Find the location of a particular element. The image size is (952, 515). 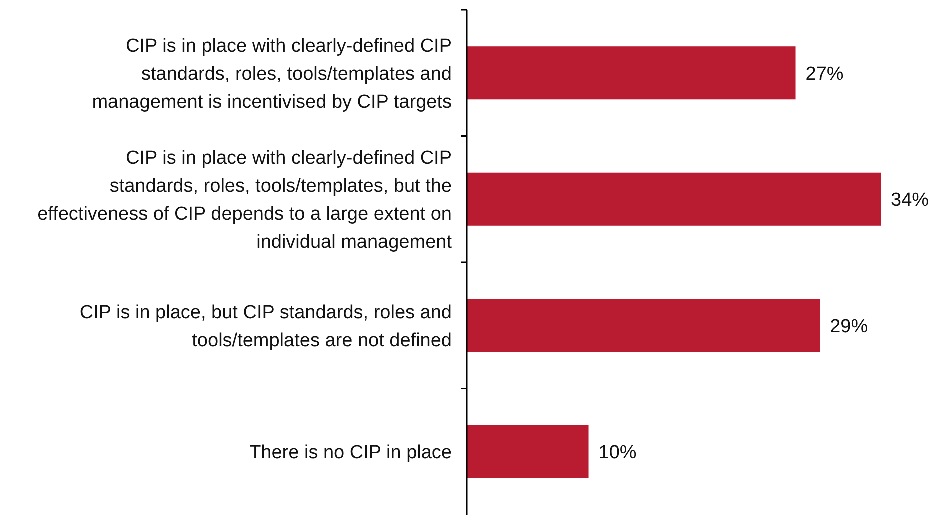

data-label: 27% is located at coordinates (825, 74).